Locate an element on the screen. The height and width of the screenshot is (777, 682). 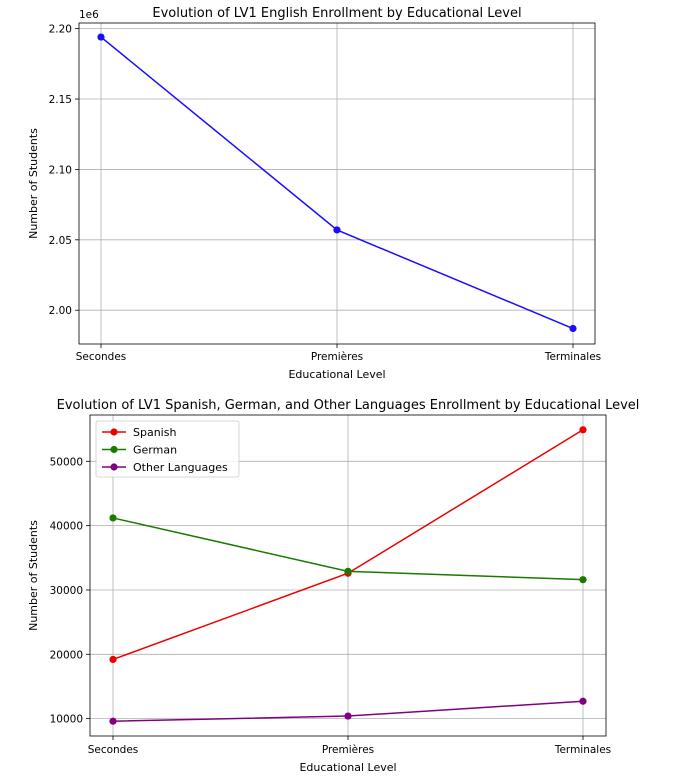
y-tick-label: 2.15 is located at coordinates (60, 100).